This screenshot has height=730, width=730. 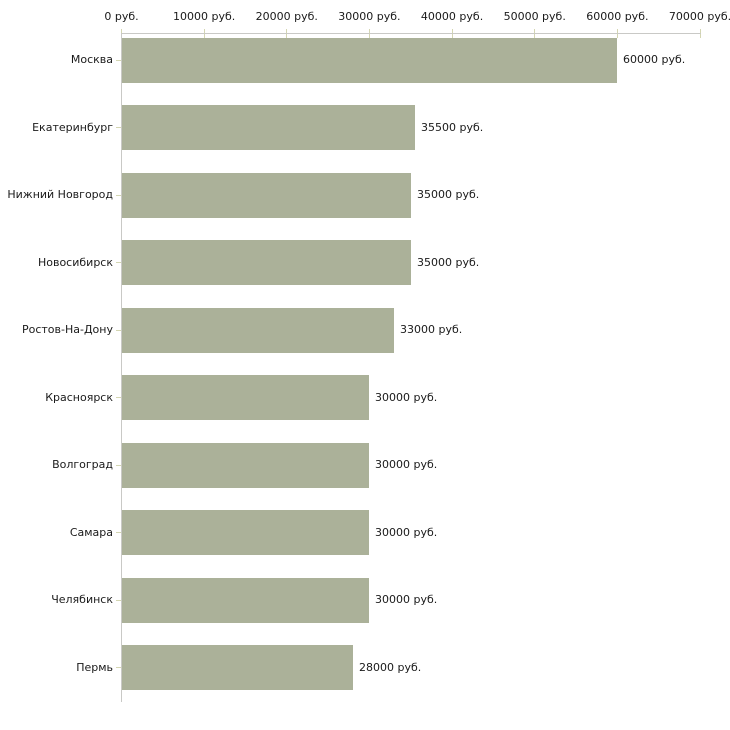 What do you see at coordinates (369, 16) in the screenshot?
I see `x-axis-tick-label: 30000 руб.` at bounding box center [369, 16].